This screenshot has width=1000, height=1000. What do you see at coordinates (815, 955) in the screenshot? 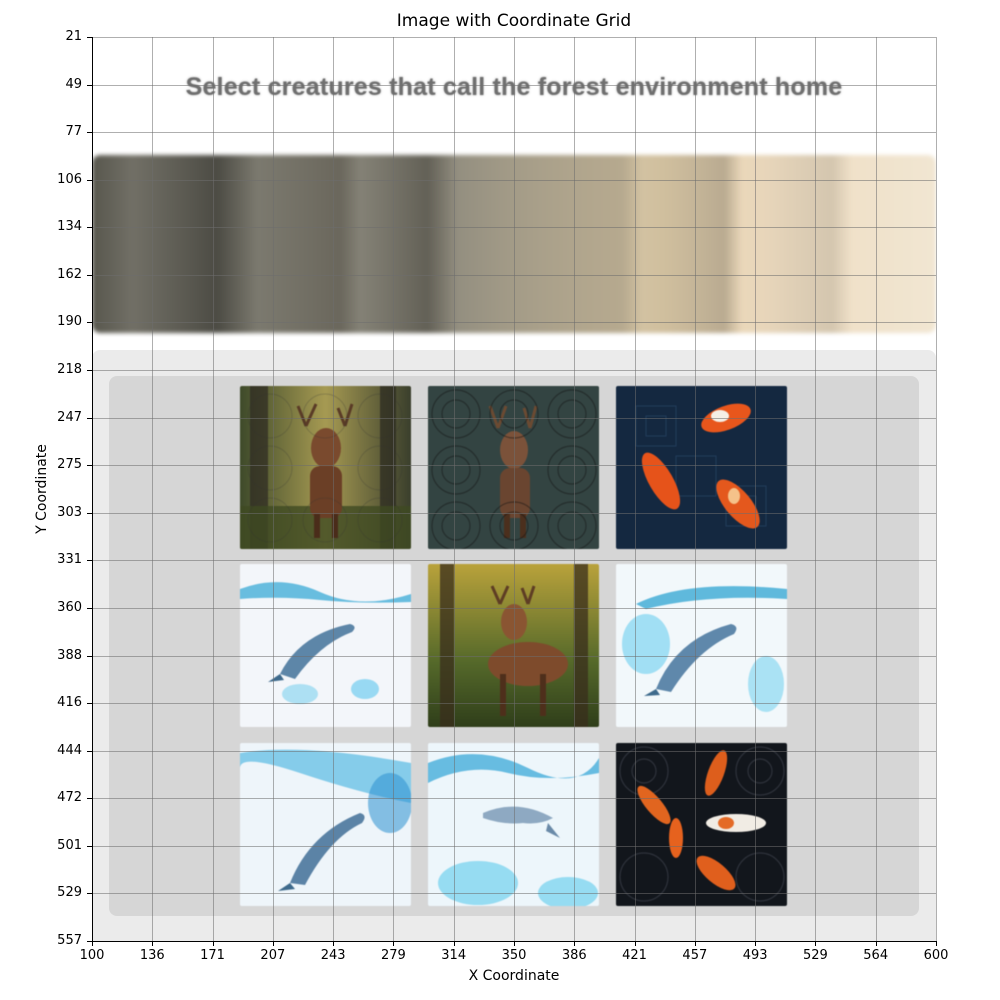
I see `x-tick-label: 529` at bounding box center [815, 955].